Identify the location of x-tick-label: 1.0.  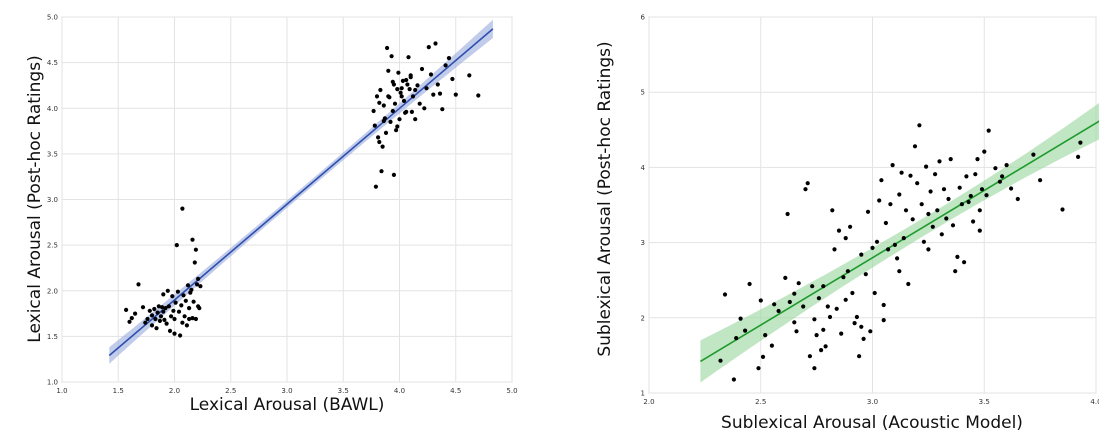
(61, 391).